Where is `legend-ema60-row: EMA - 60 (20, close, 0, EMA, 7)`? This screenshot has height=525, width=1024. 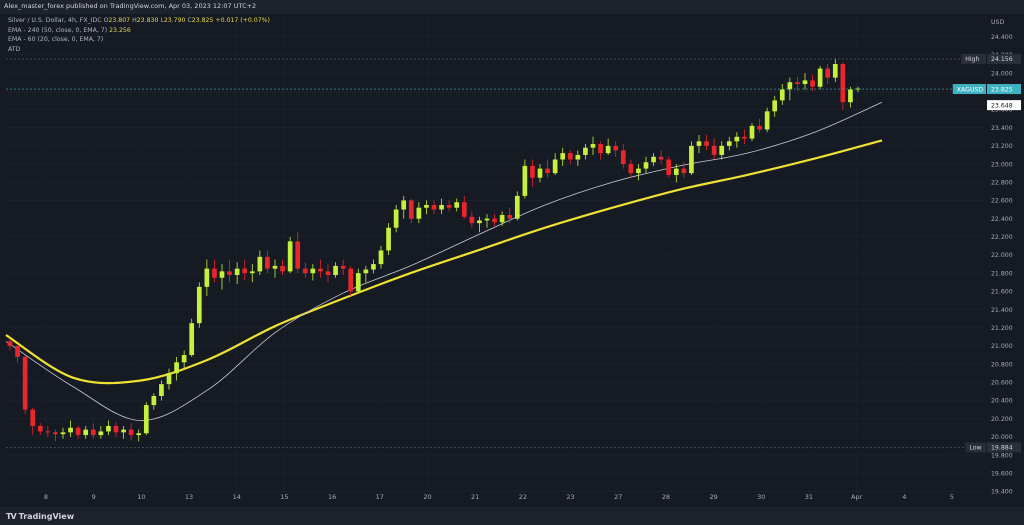 legend-ema60-row: EMA - 60 (20, close, 0, EMA, 7) is located at coordinates (139, 40).